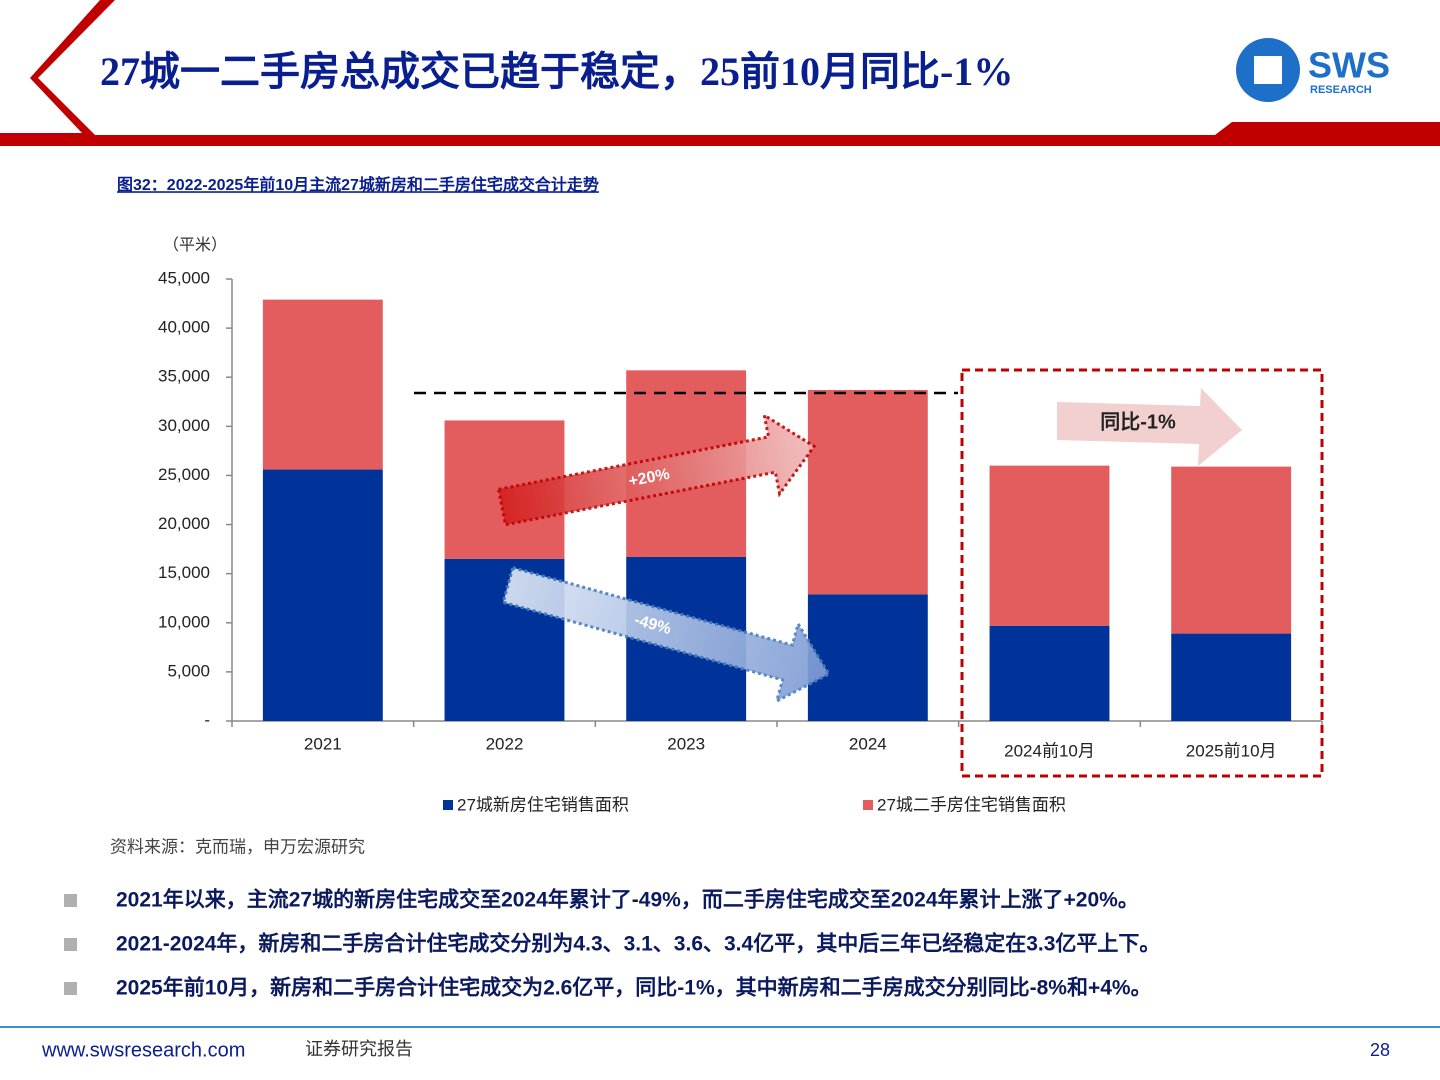  What do you see at coordinates (184, 376) in the screenshot?
I see `y-tick-label: 35,000` at bounding box center [184, 376].